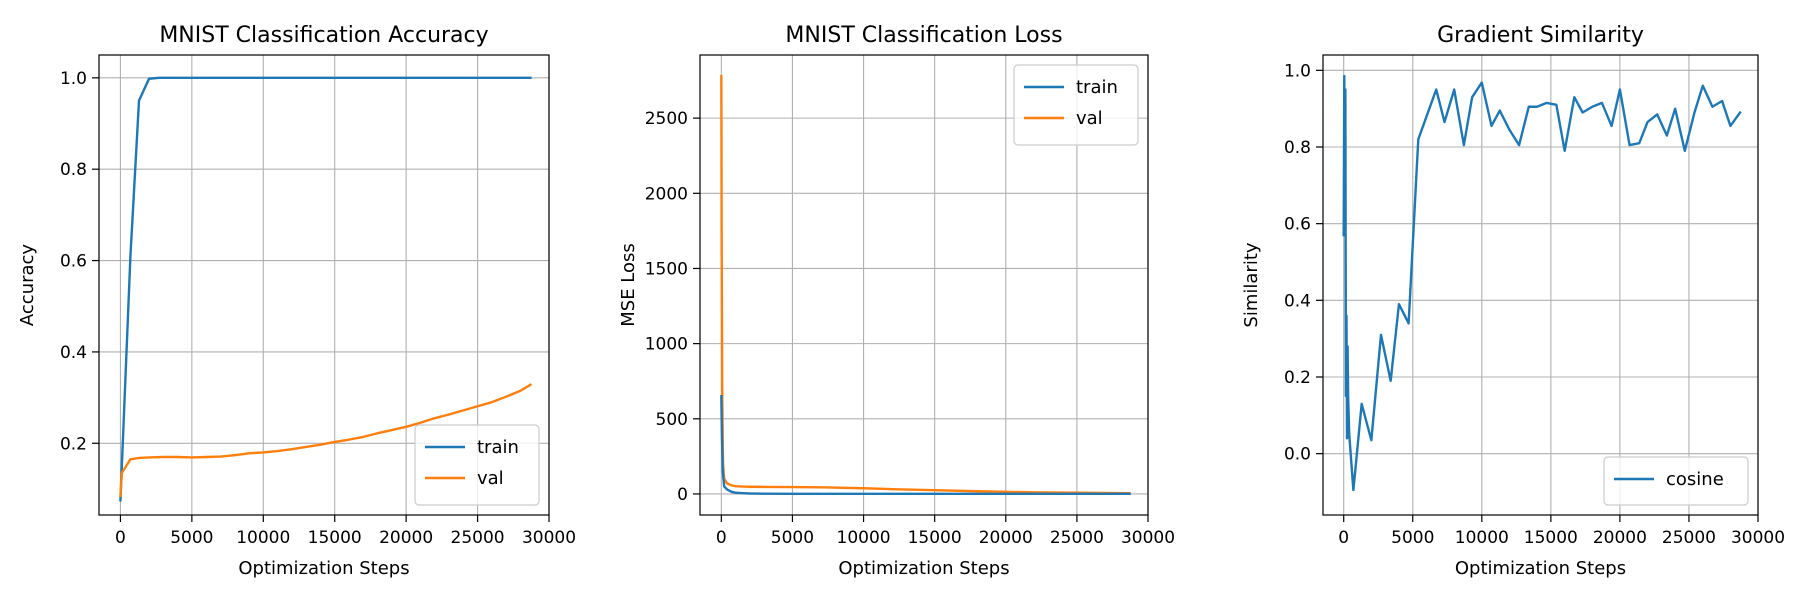 The image size is (1800, 600). I want to click on y-tick-label: 0.0, so click(1297, 455).